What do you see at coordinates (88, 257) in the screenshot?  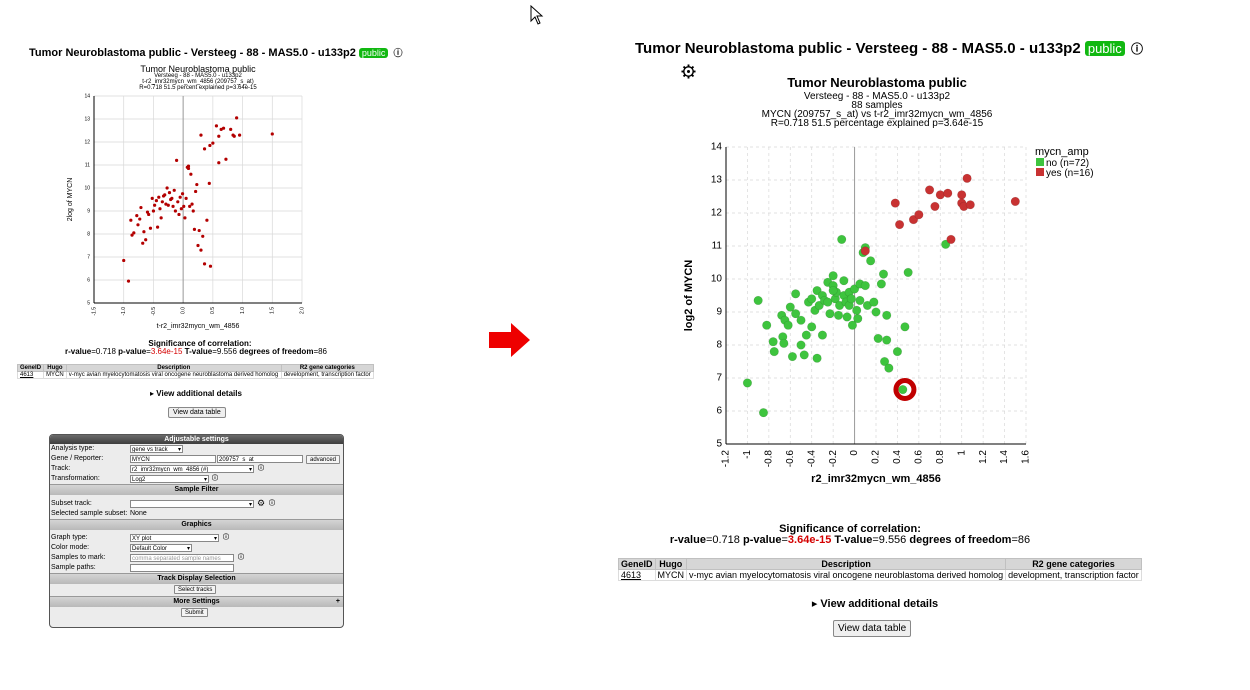 I see `y-tick-label: 7` at bounding box center [88, 257].